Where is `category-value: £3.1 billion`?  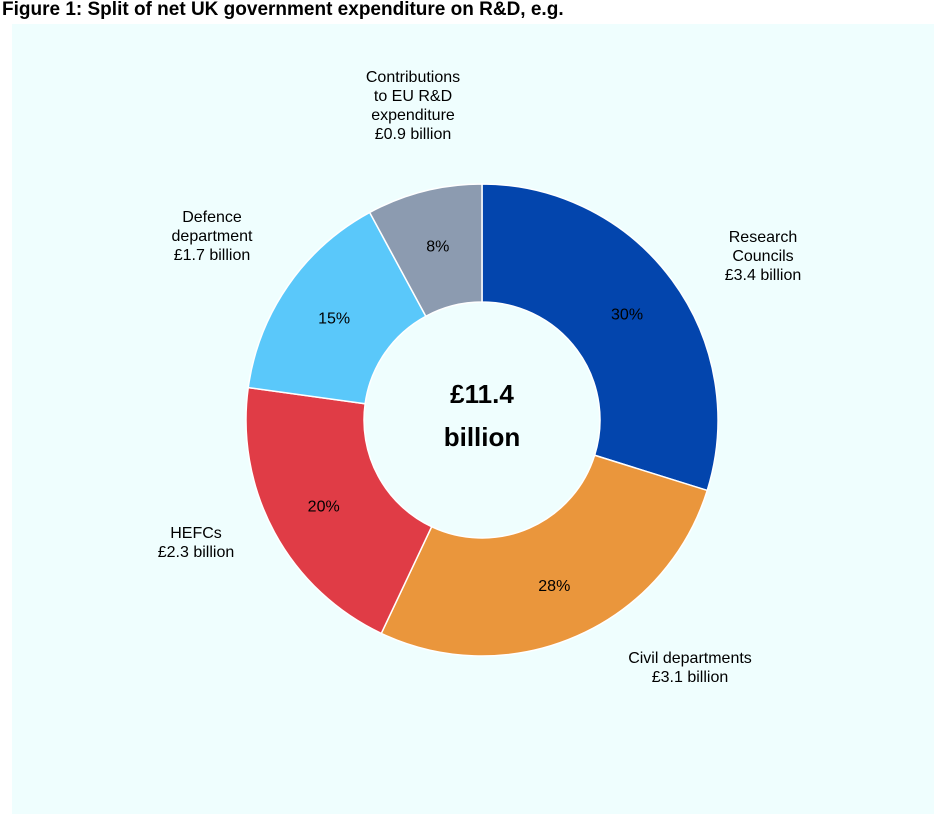
category-value: £3.1 billion is located at coordinates (690, 677).